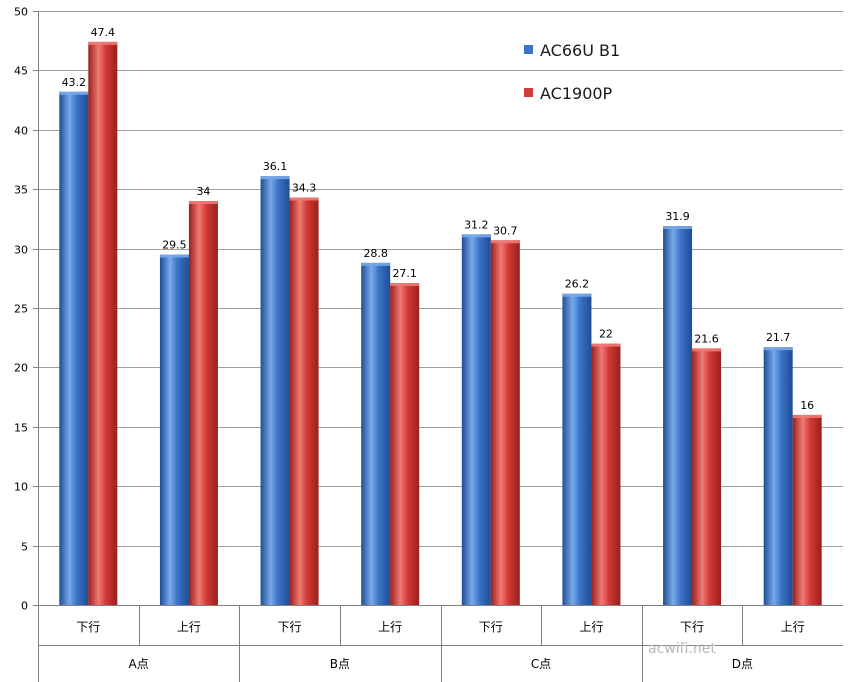  What do you see at coordinates (778, 337) in the screenshot?
I see `data-label: 21.7` at bounding box center [778, 337].